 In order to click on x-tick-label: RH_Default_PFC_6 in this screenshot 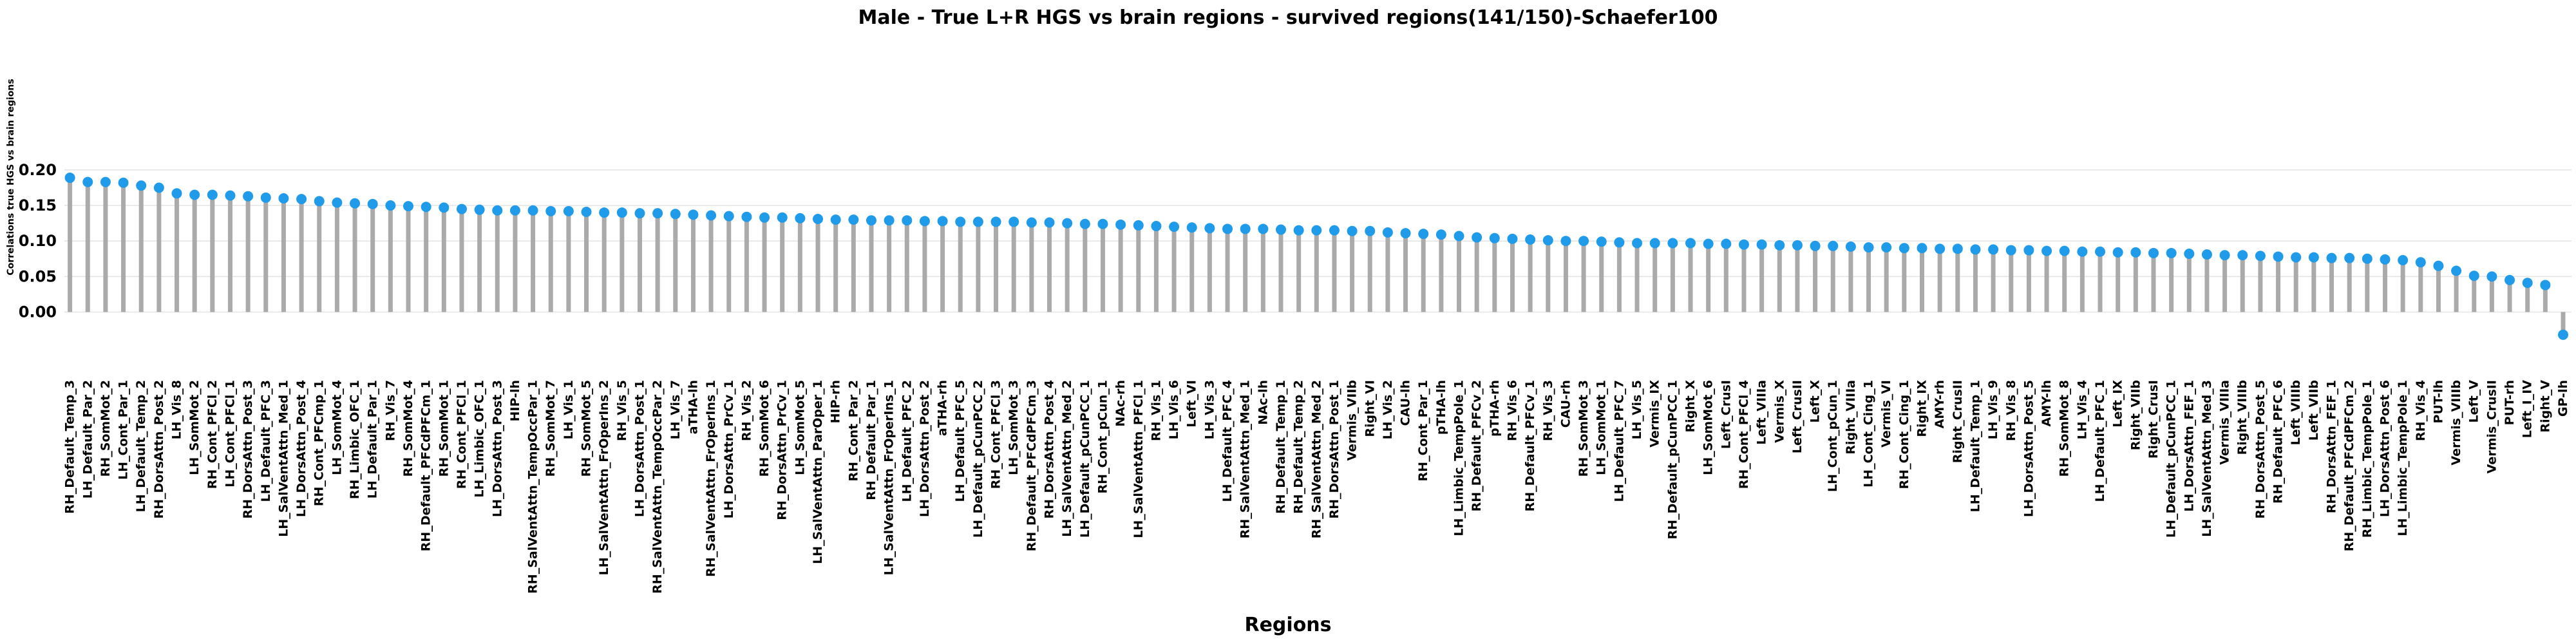, I will do `click(2278, 442)`.